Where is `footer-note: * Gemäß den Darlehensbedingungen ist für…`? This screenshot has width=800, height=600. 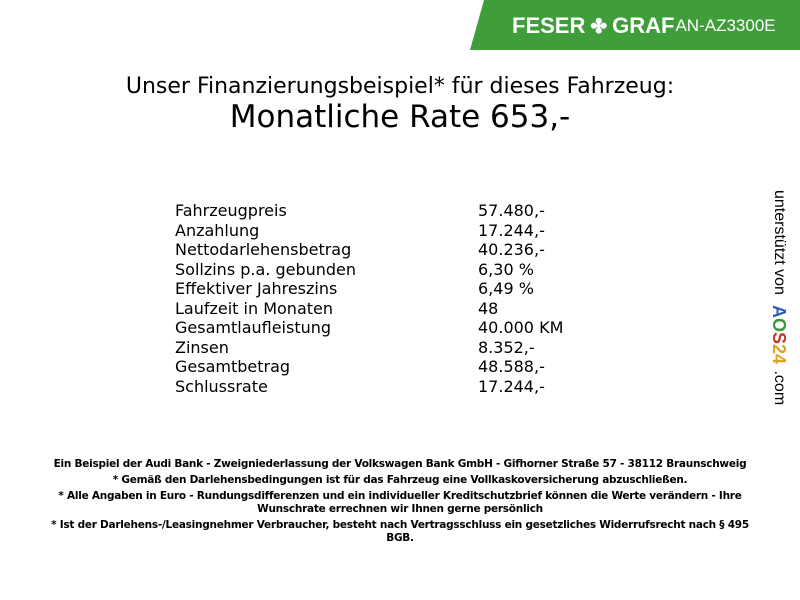
footer-note: * Gemäß den Darlehensbedingungen ist für… is located at coordinates (400, 480).